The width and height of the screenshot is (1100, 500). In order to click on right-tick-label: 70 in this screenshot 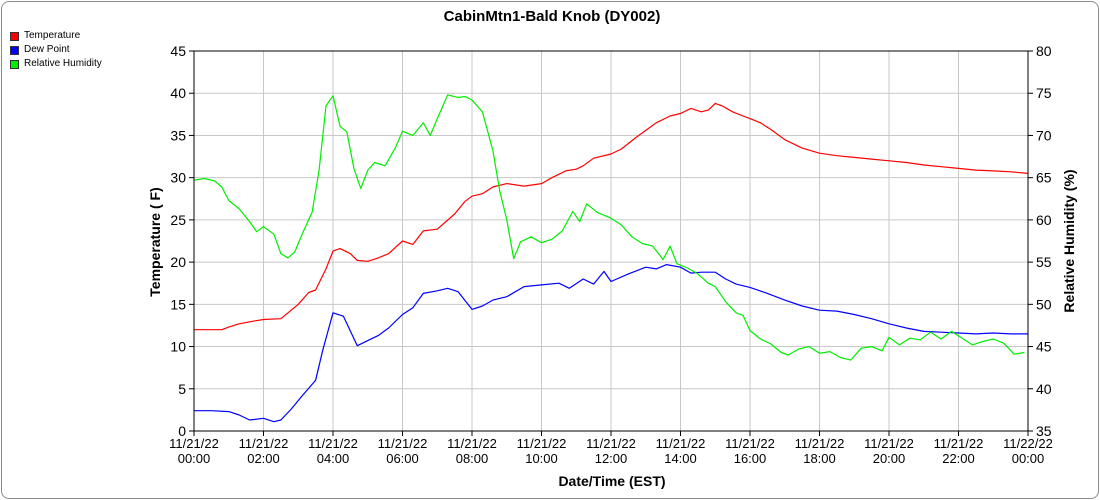, I will do `click(1044, 135)`.